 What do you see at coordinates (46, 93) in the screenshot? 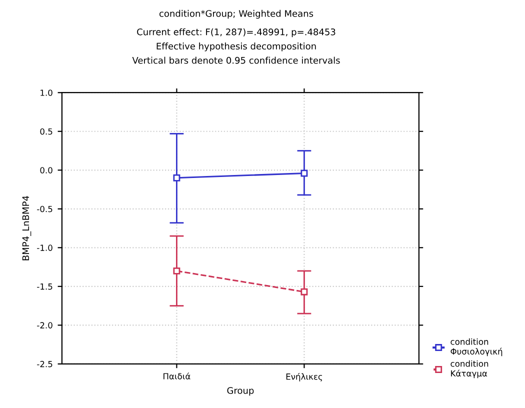
I see `y-tick-label: 1.0` at bounding box center [46, 93].